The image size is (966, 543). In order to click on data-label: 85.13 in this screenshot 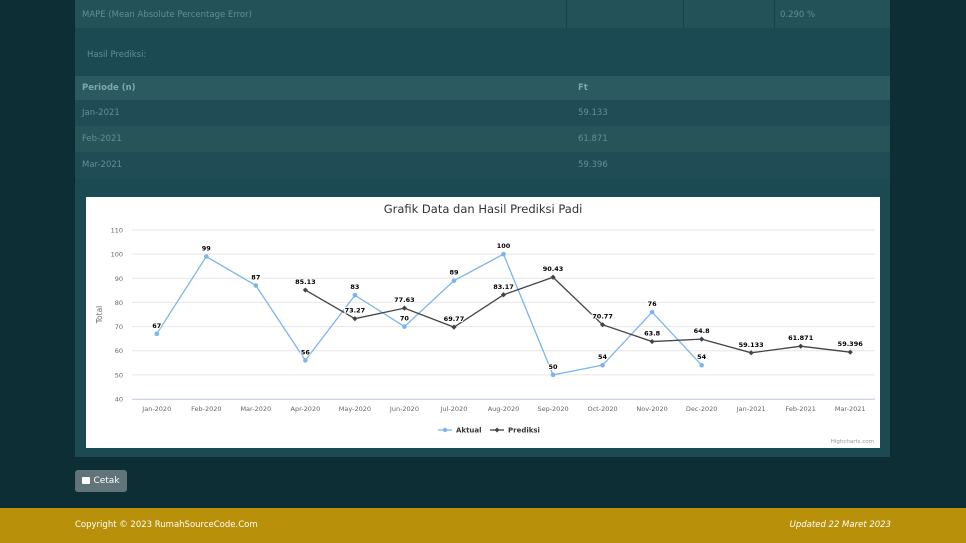, I will do `click(305, 282)`.